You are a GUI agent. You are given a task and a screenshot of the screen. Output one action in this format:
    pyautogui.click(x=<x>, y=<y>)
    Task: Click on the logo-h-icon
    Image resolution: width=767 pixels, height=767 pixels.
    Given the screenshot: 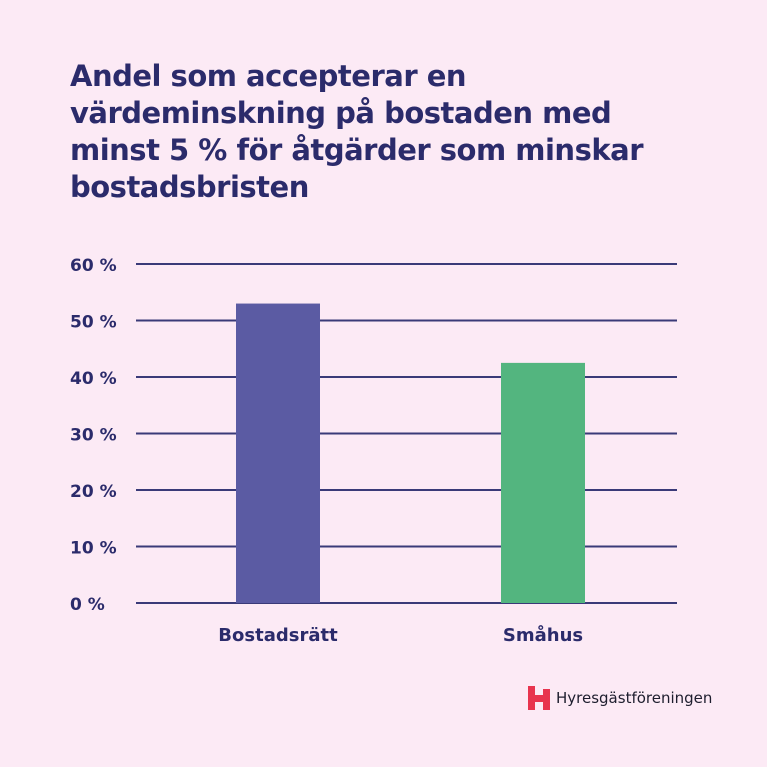 What is the action you would take?
    pyautogui.click(x=539, y=698)
    